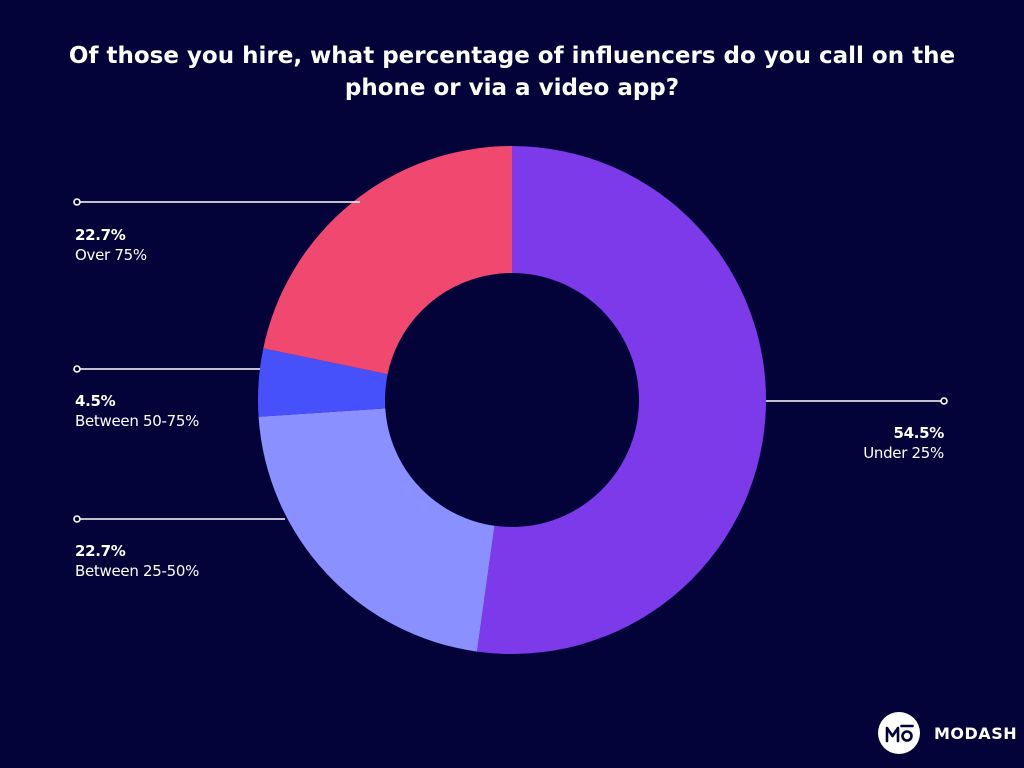  I want to click on label-between-50-75: 4.5% Between 50-75%, so click(137, 411).